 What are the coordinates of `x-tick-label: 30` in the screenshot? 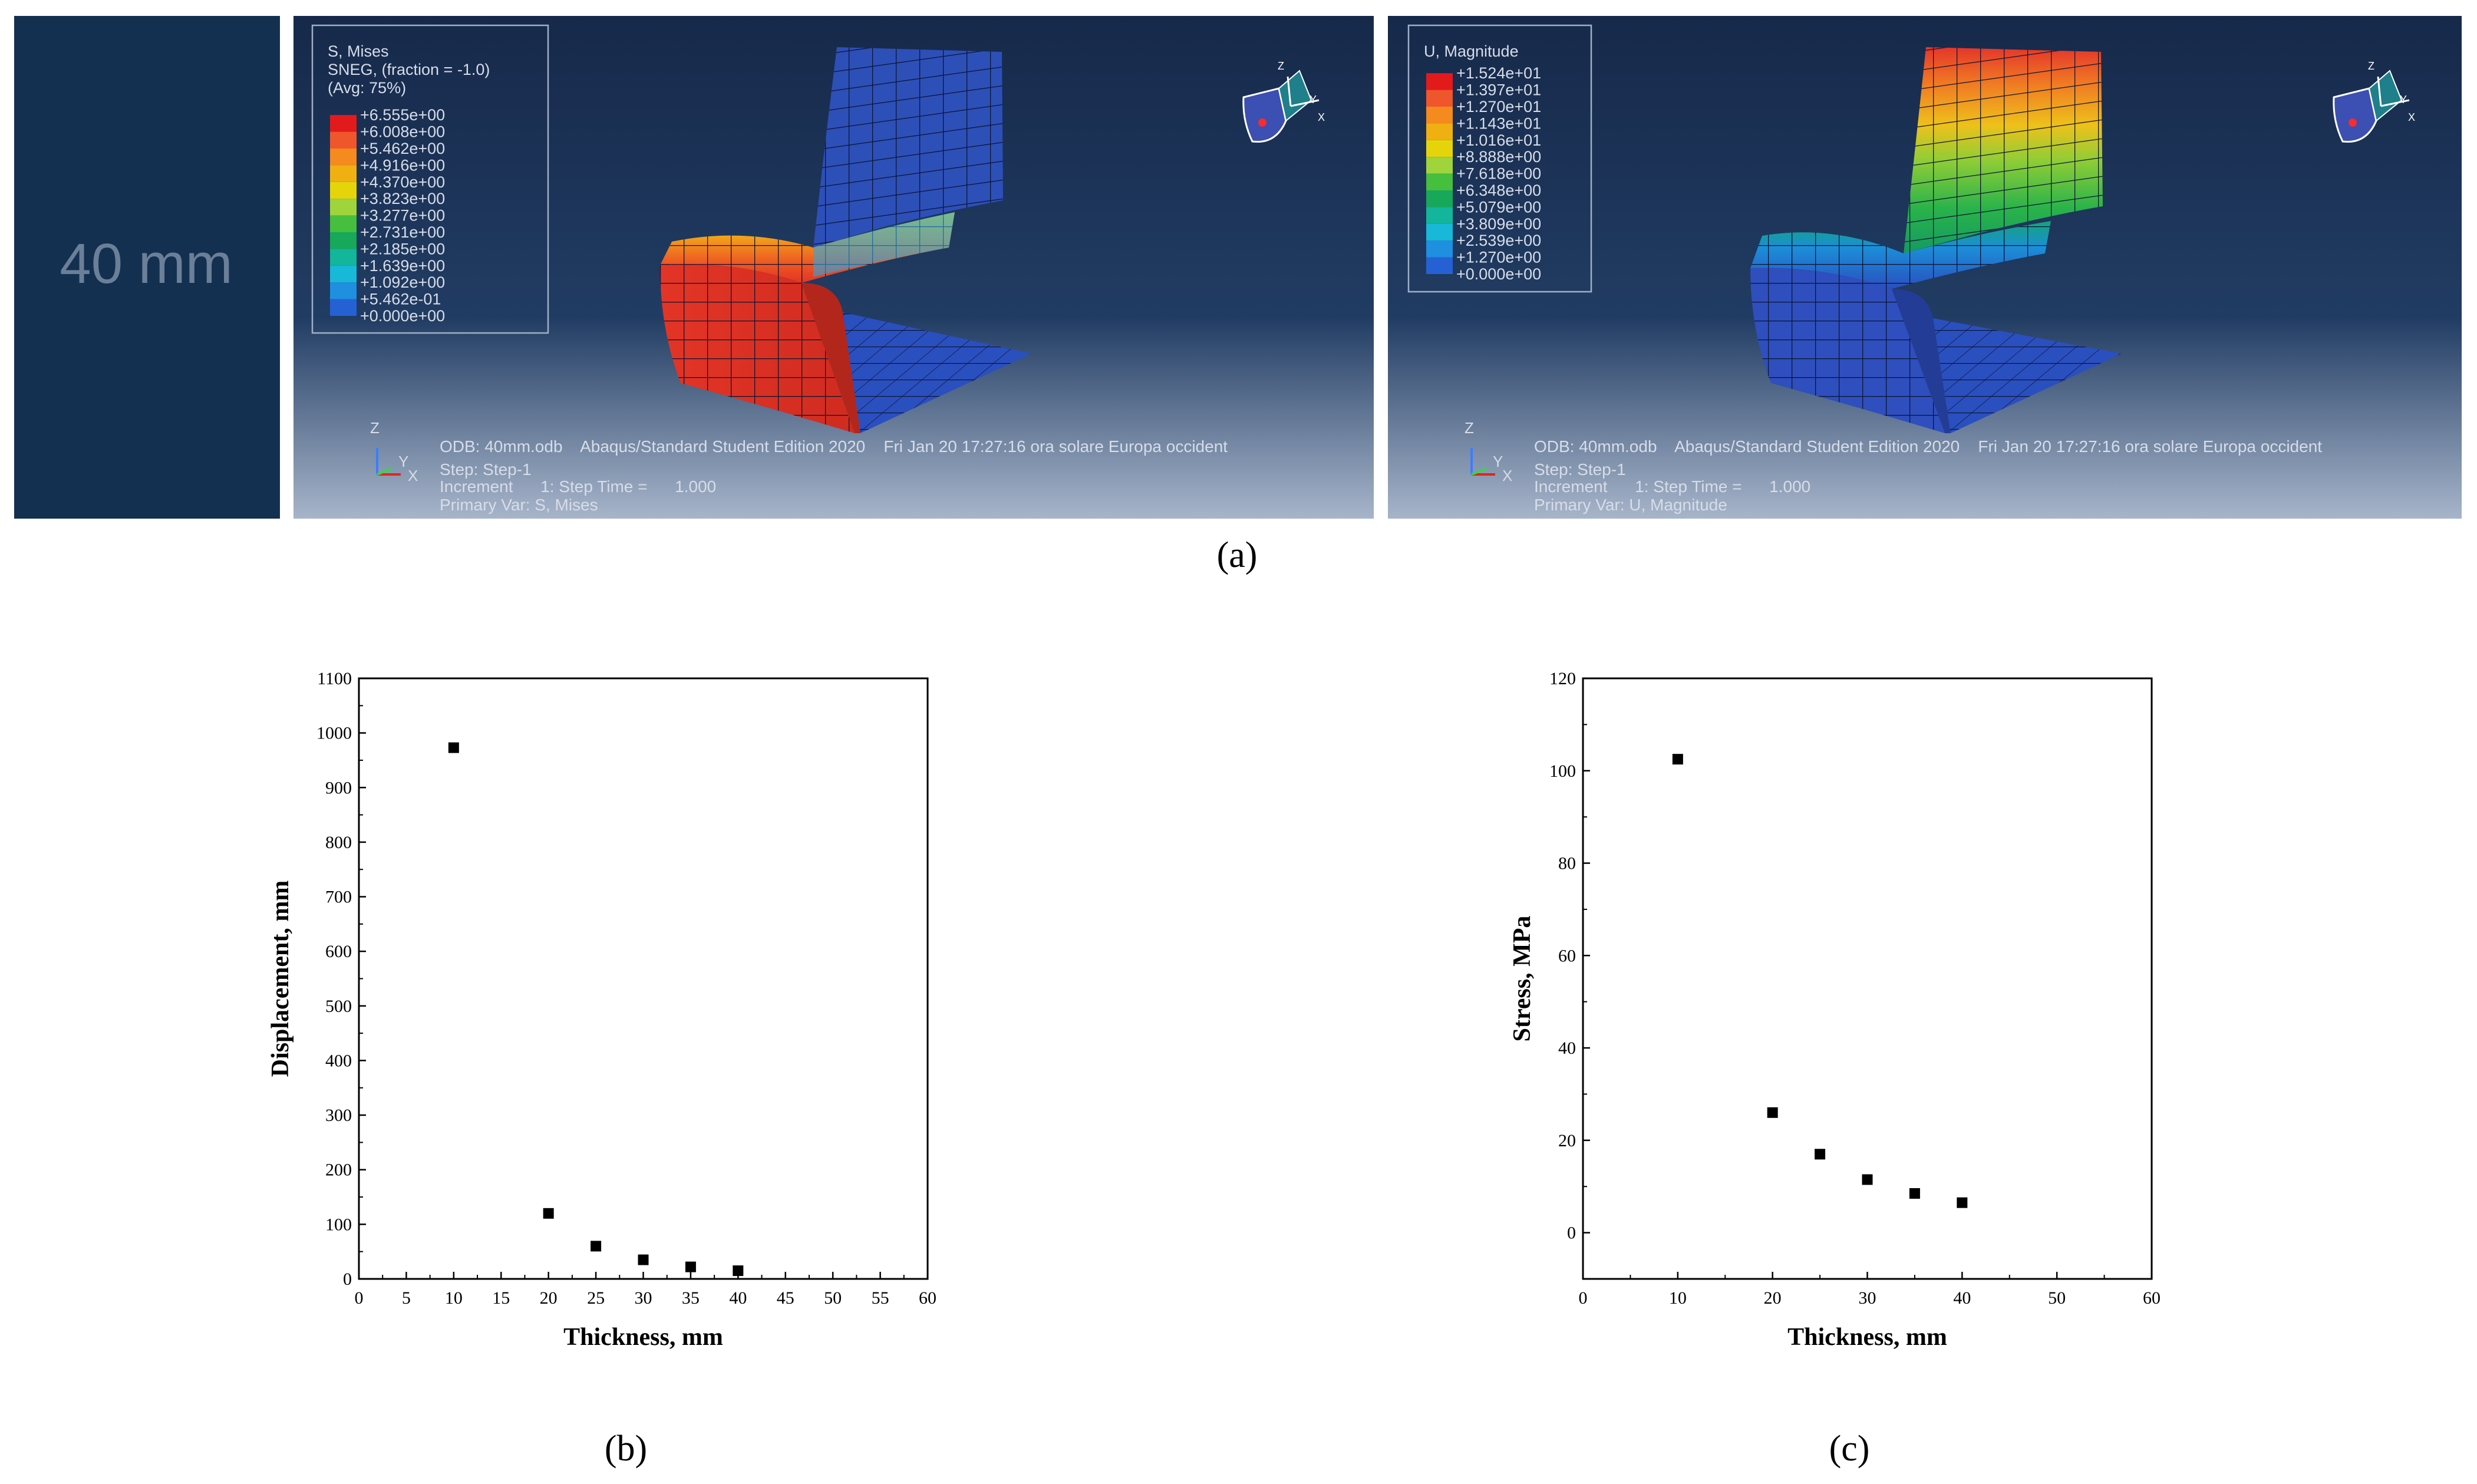 It's located at (644, 1298).